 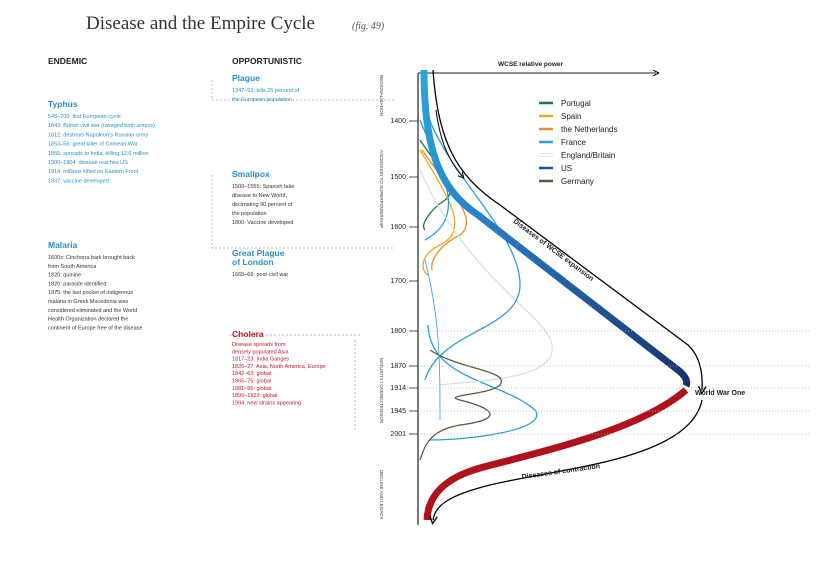 What do you see at coordinates (279, 367) in the screenshot?
I see `disease-note: 1826–27: Asia, North America, Europe` at bounding box center [279, 367].